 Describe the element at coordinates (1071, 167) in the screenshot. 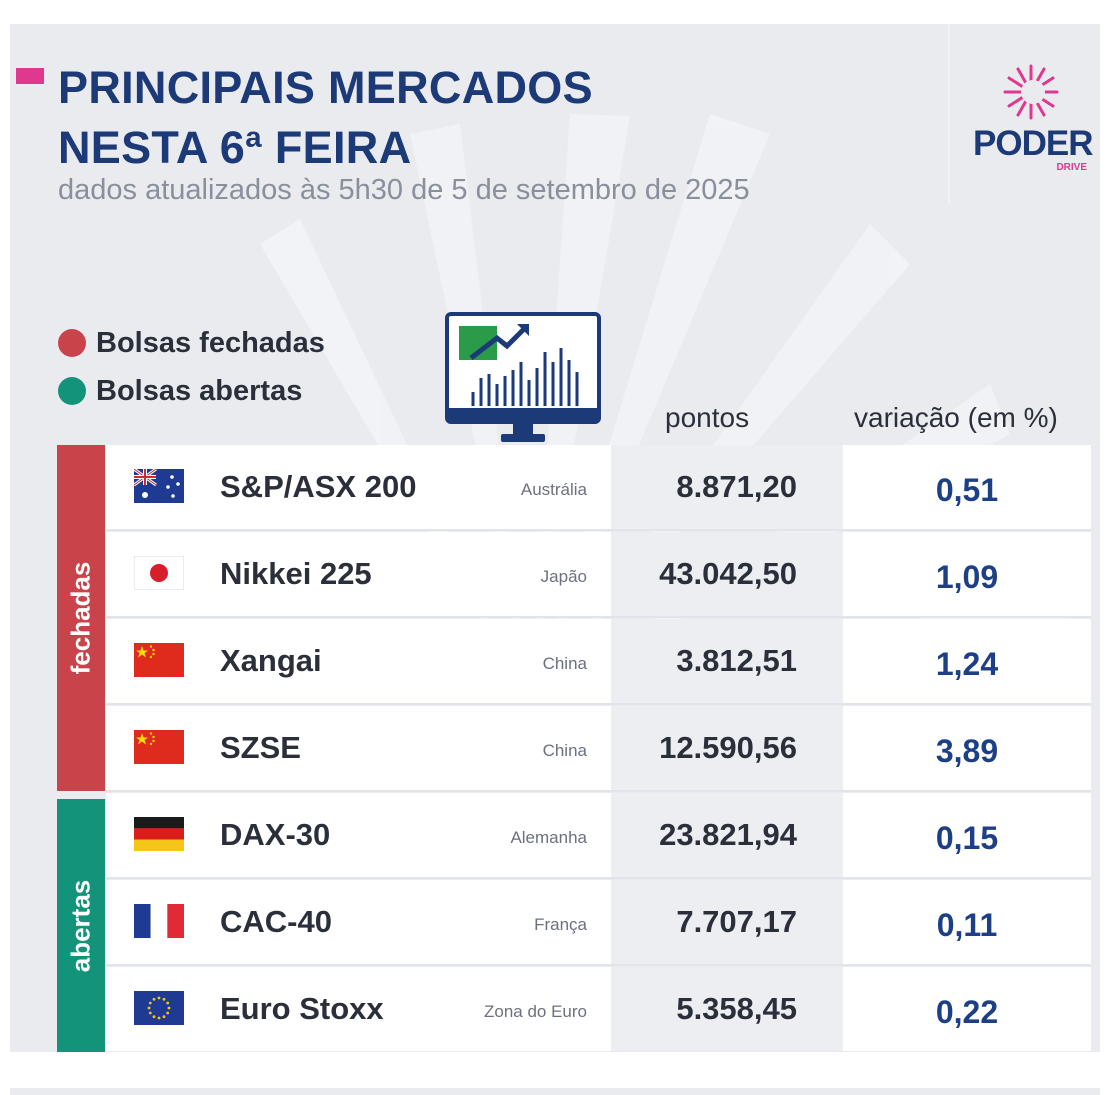

I see `logo-subtext: DRIVE` at that location.